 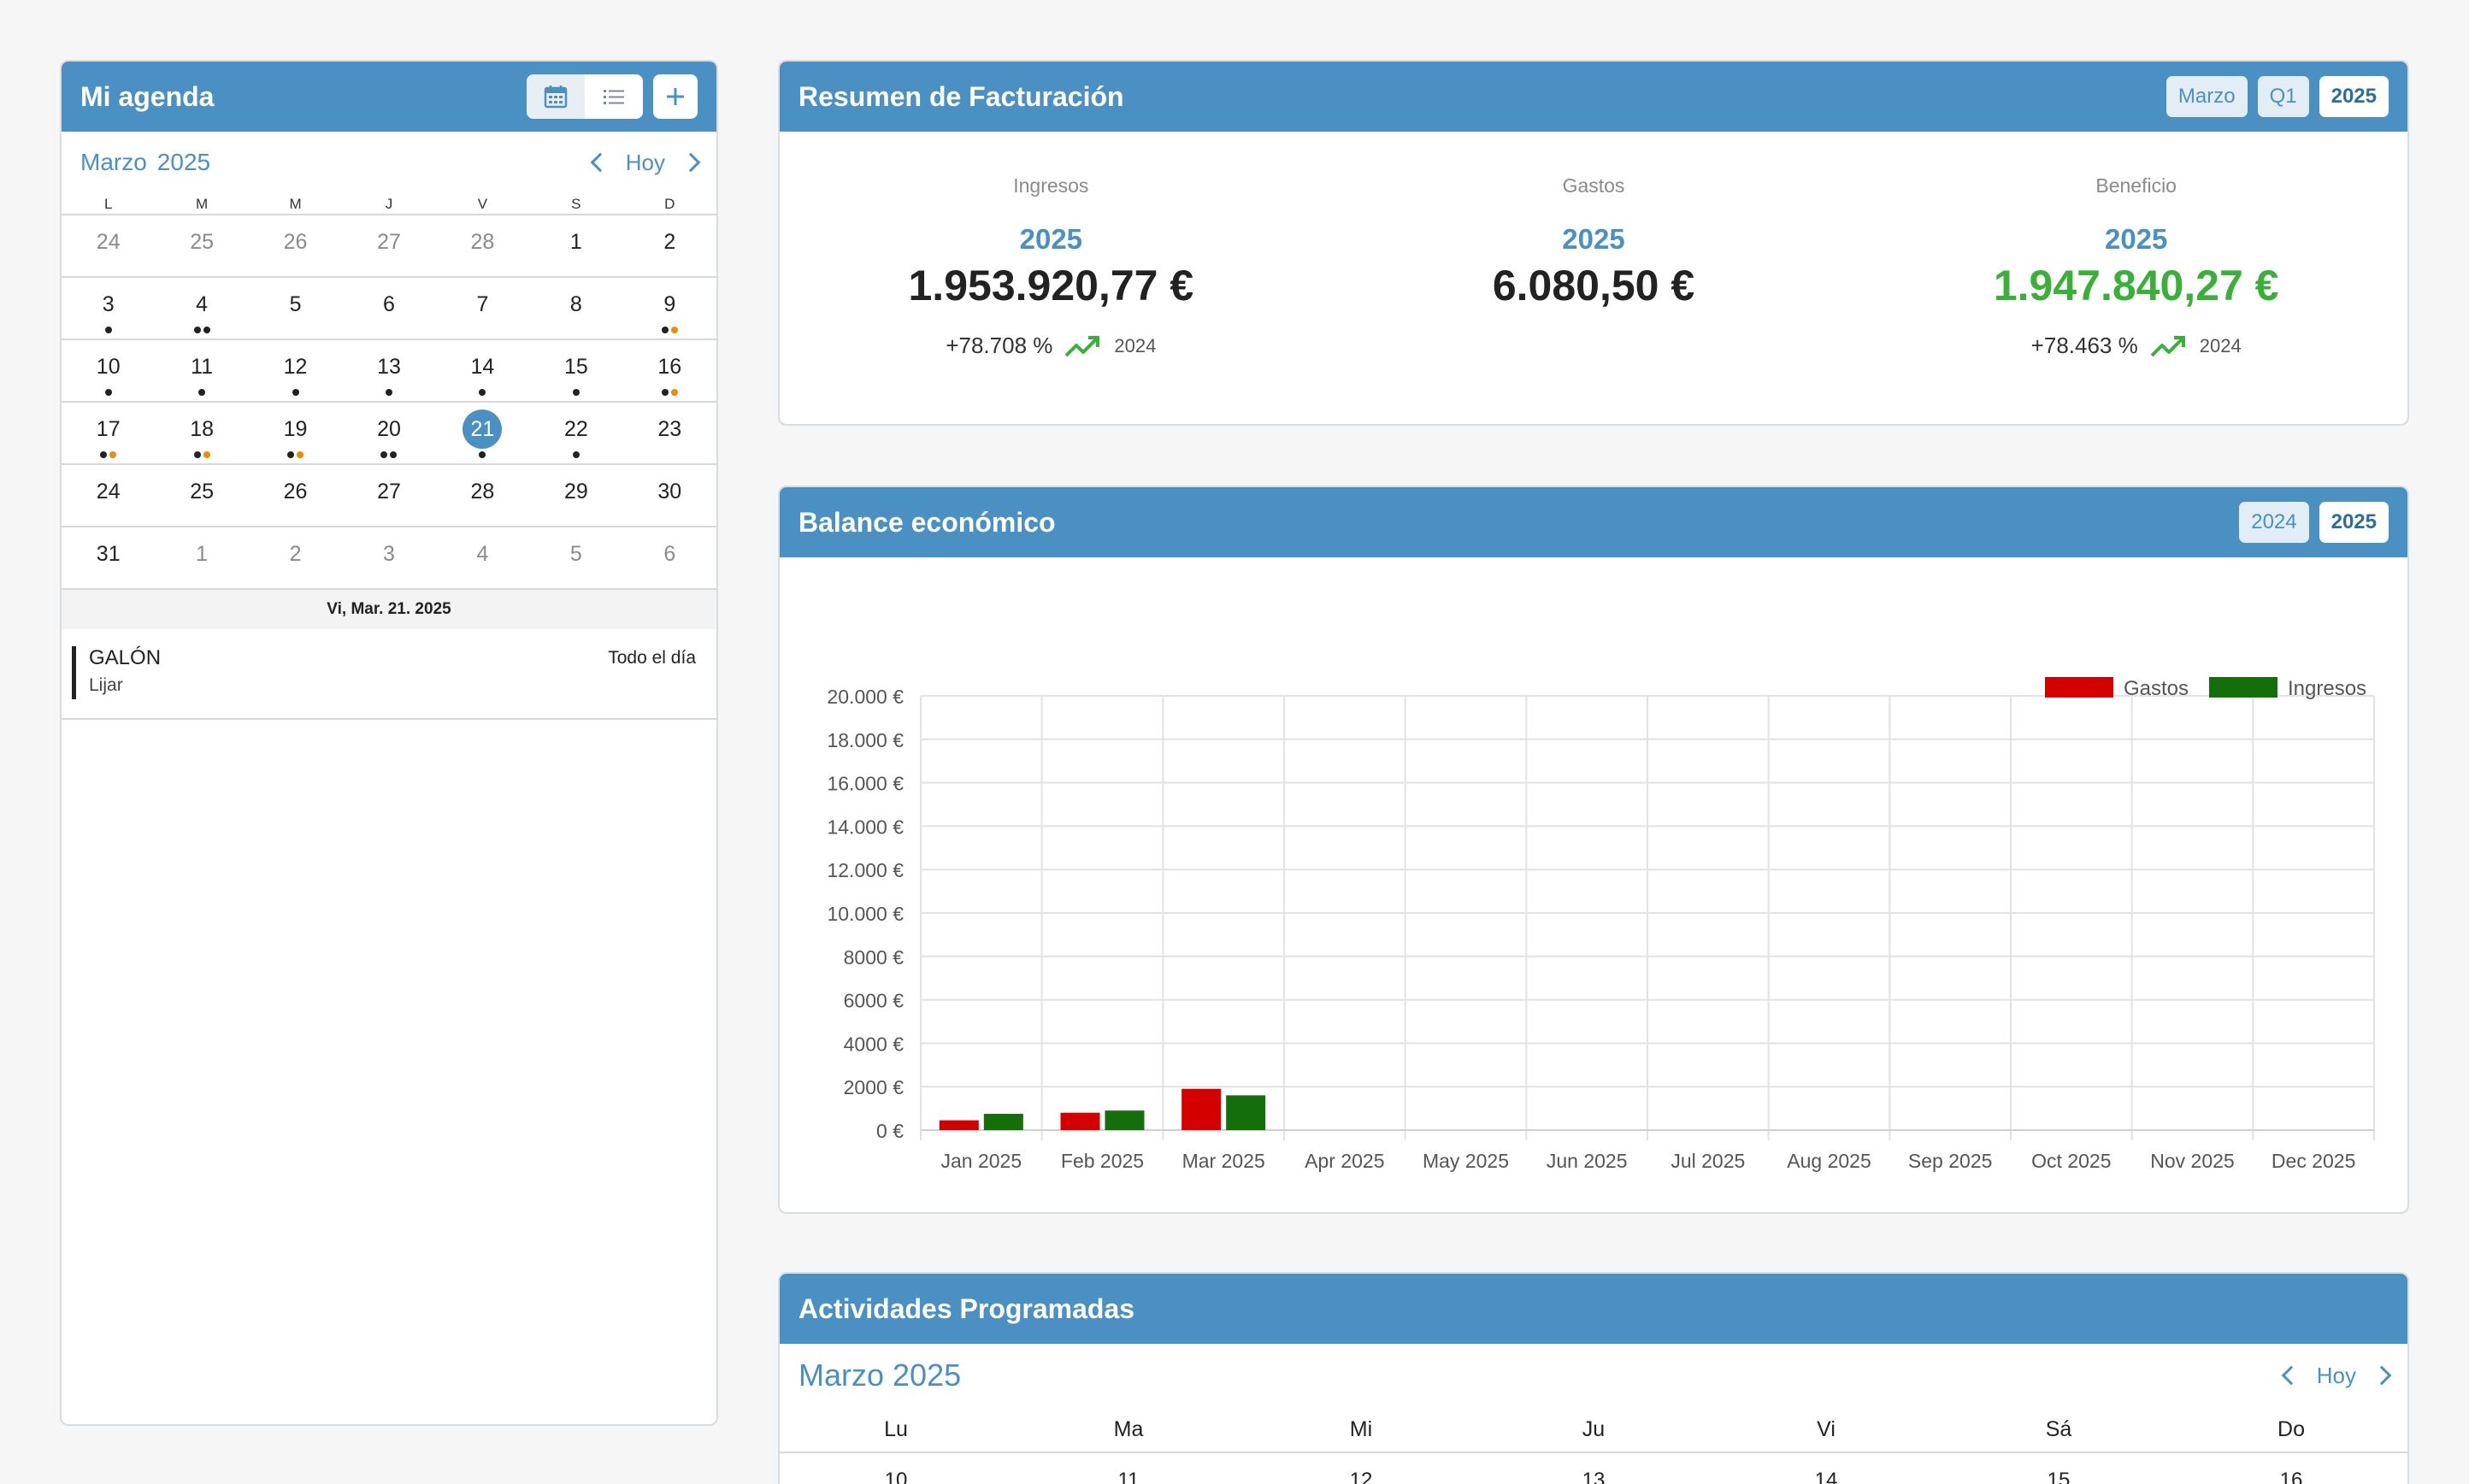 What do you see at coordinates (389, 370) in the screenshot?
I see `calendar-day: 13` at bounding box center [389, 370].